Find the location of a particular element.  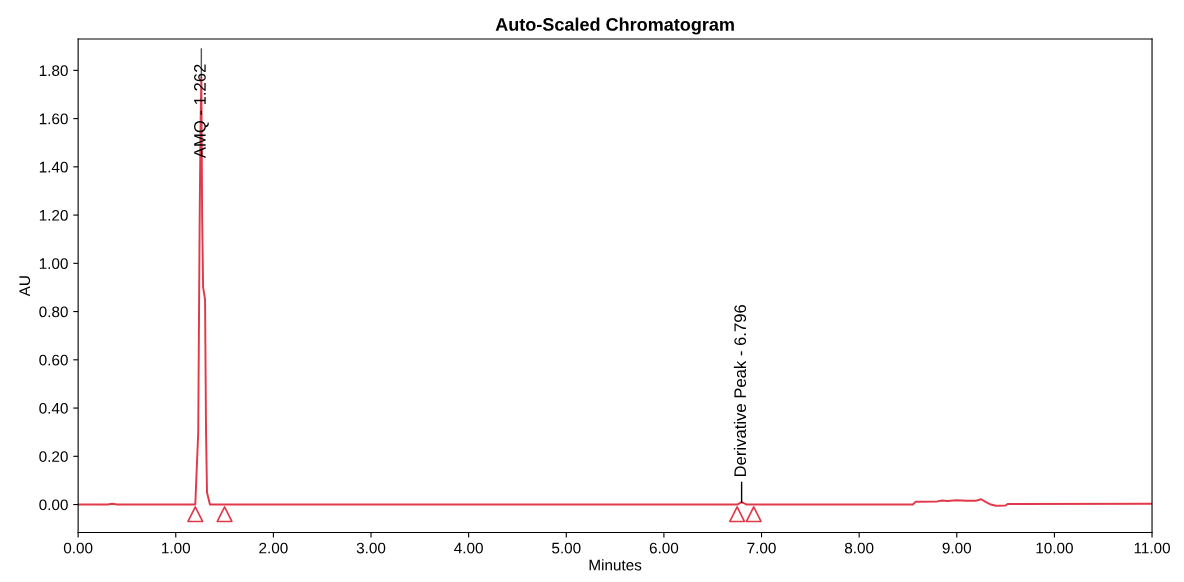

y-tick-label: 0.20 is located at coordinates (53, 456).